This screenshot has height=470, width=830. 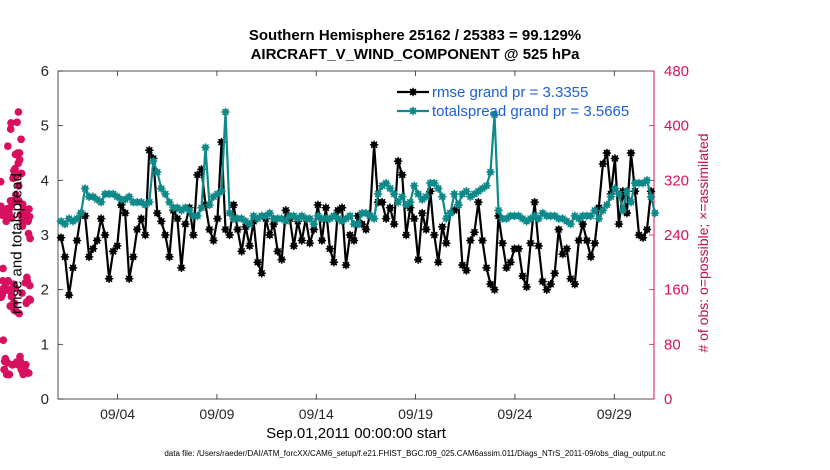 What do you see at coordinates (413, 111) in the screenshot?
I see `legend-symbol` at bounding box center [413, 111].